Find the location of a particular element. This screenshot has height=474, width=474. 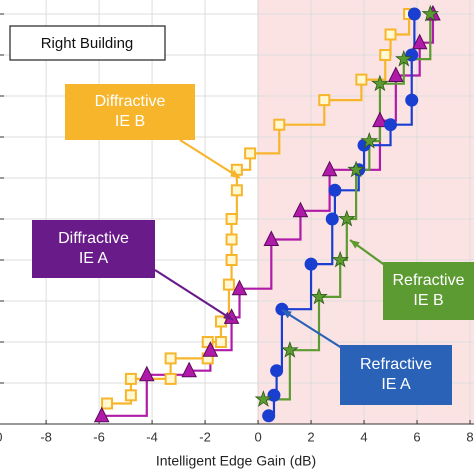

x-tick-label: 0 is located at coordinates (257, 436).